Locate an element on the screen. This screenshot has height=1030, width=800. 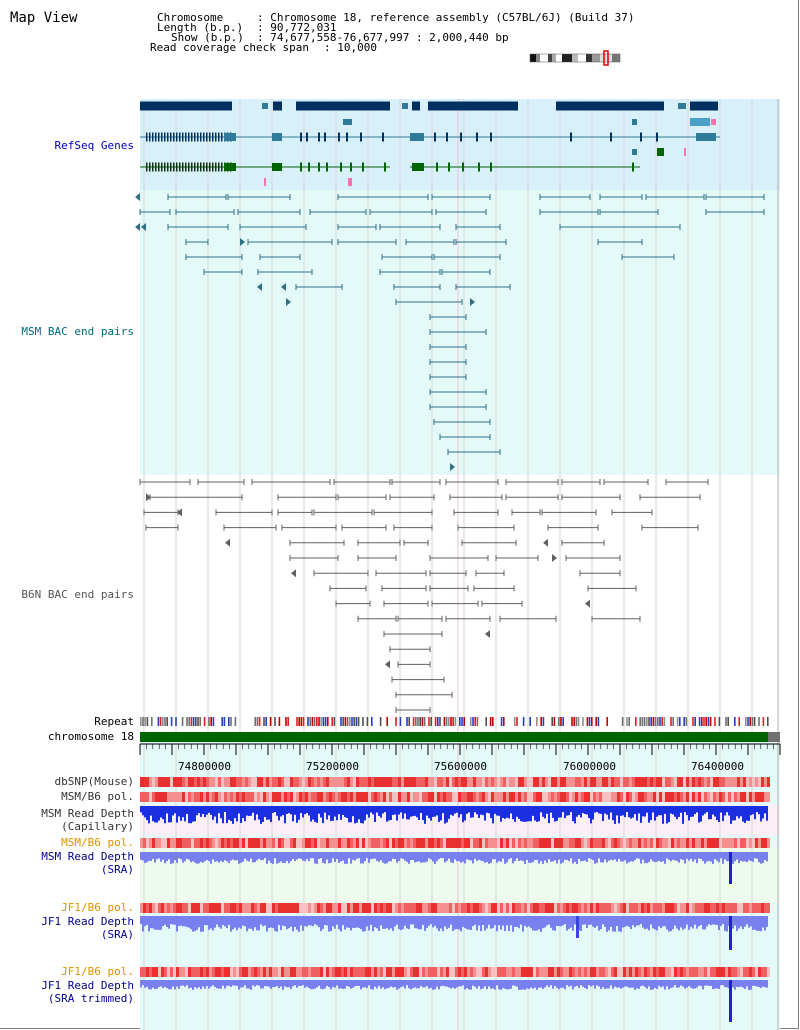
track-label-refseq: RefSeq Genes is located at coordinates (94, 145).